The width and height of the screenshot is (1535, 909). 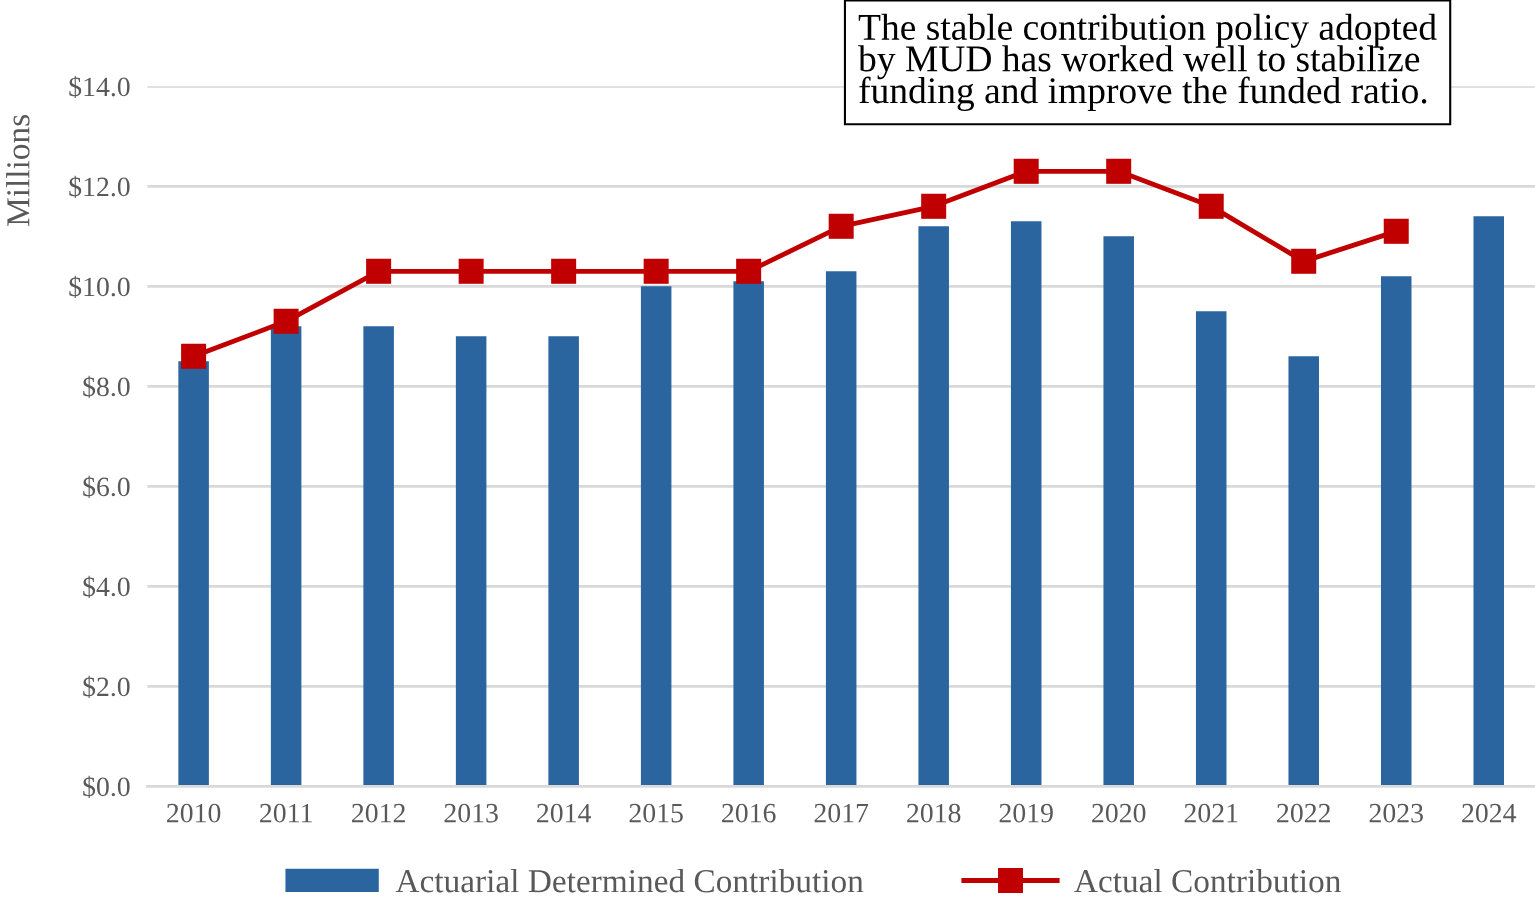 I want to click on y-tick-label: $6.0, so click(x=106, y=487).